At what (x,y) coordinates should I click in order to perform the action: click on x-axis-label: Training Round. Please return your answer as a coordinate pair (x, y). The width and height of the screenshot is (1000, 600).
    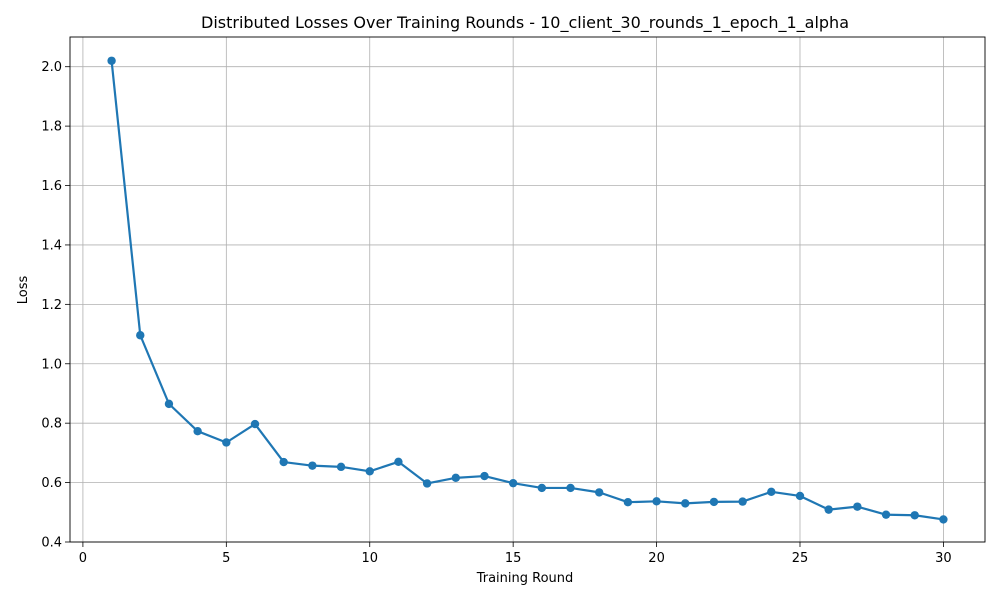
    Looking at the image, I should click on (525, 578).